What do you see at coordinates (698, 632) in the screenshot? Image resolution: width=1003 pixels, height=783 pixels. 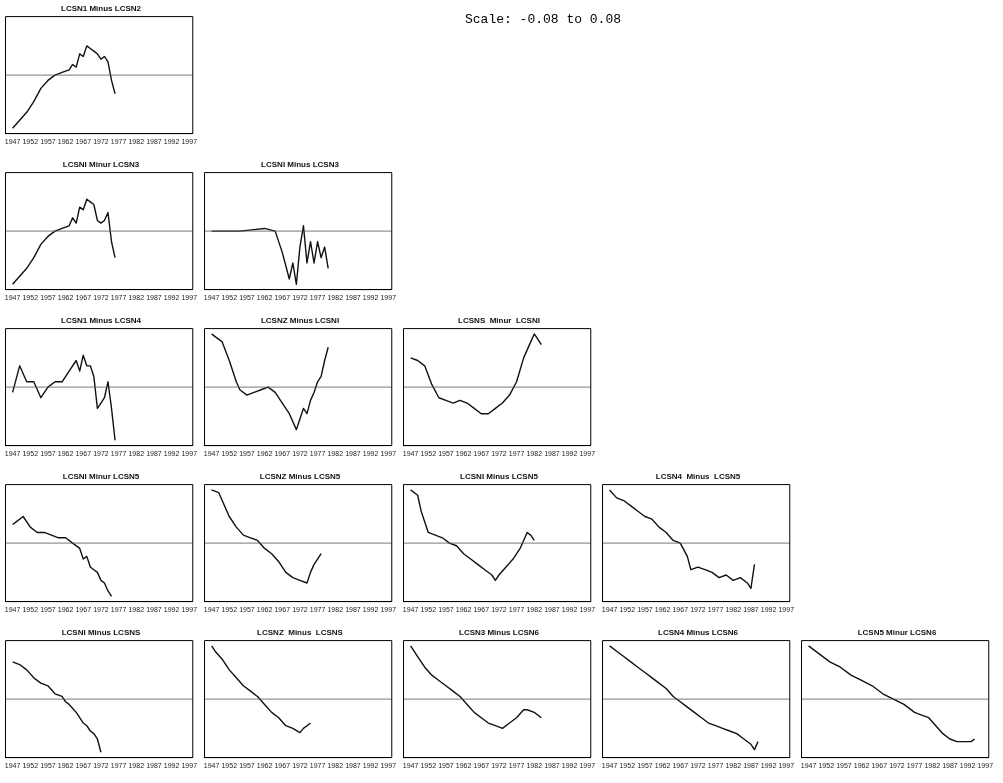 I see `chart-title: LCSN4 Minus LCSN6` at bounding box center [698, 632].